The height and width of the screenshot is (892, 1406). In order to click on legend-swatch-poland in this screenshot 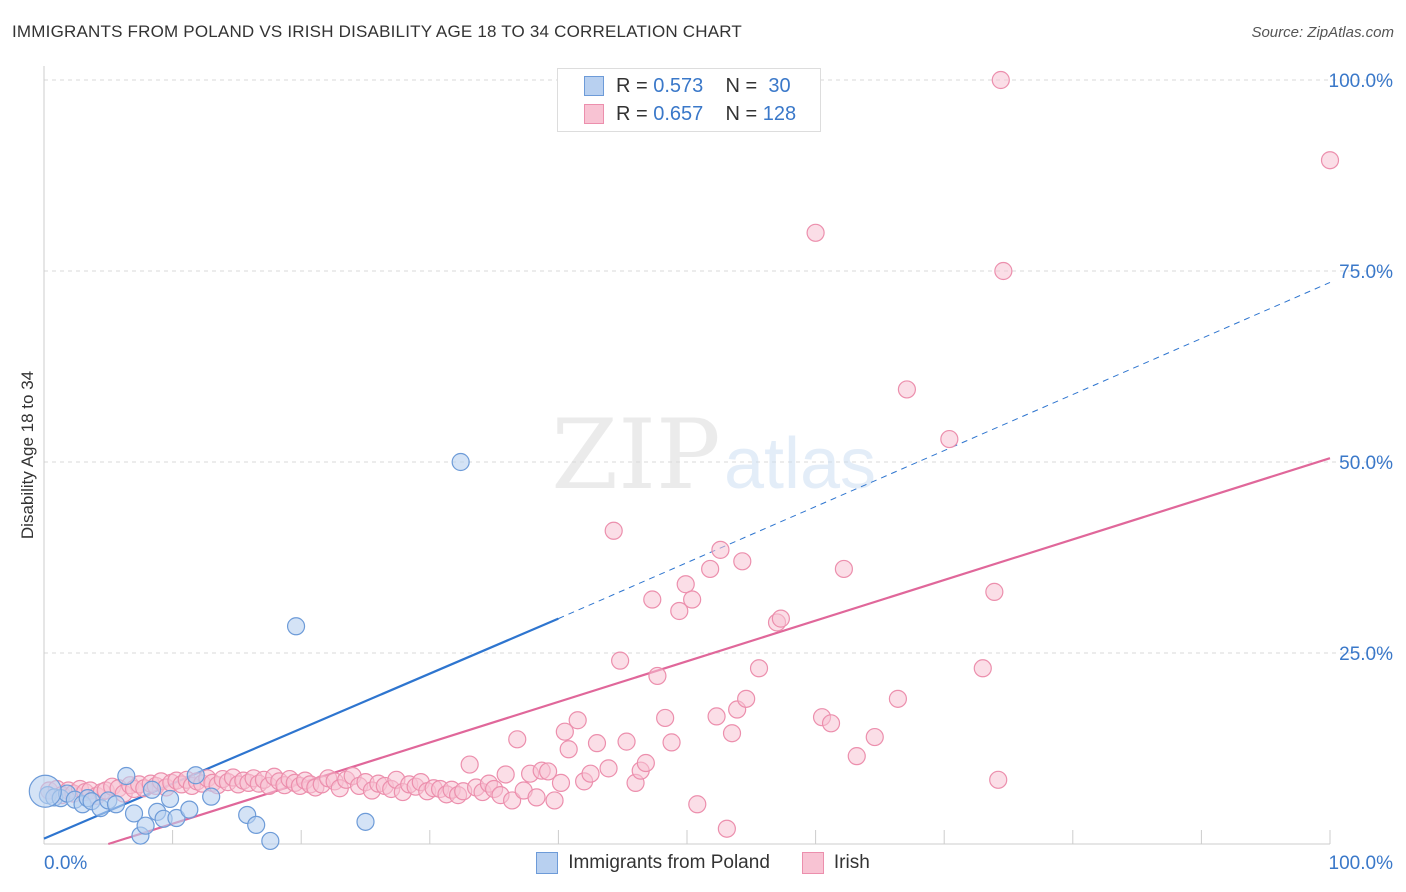, I will do `click(594, 86)`.